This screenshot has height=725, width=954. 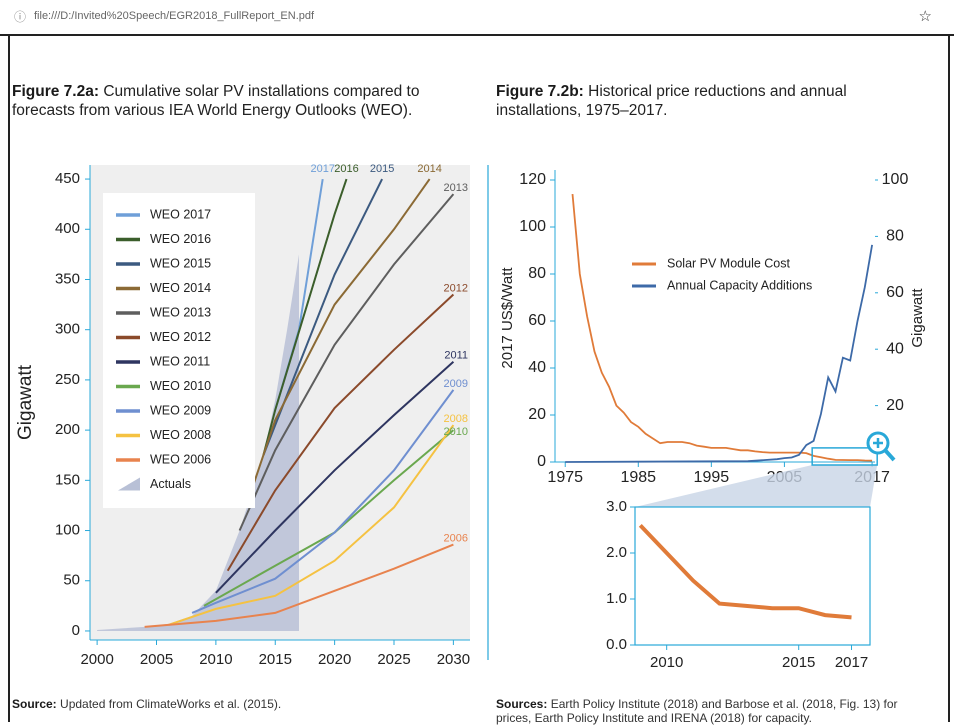 I want to click on bookmark-star: ☆, so click(x=925, y=16).